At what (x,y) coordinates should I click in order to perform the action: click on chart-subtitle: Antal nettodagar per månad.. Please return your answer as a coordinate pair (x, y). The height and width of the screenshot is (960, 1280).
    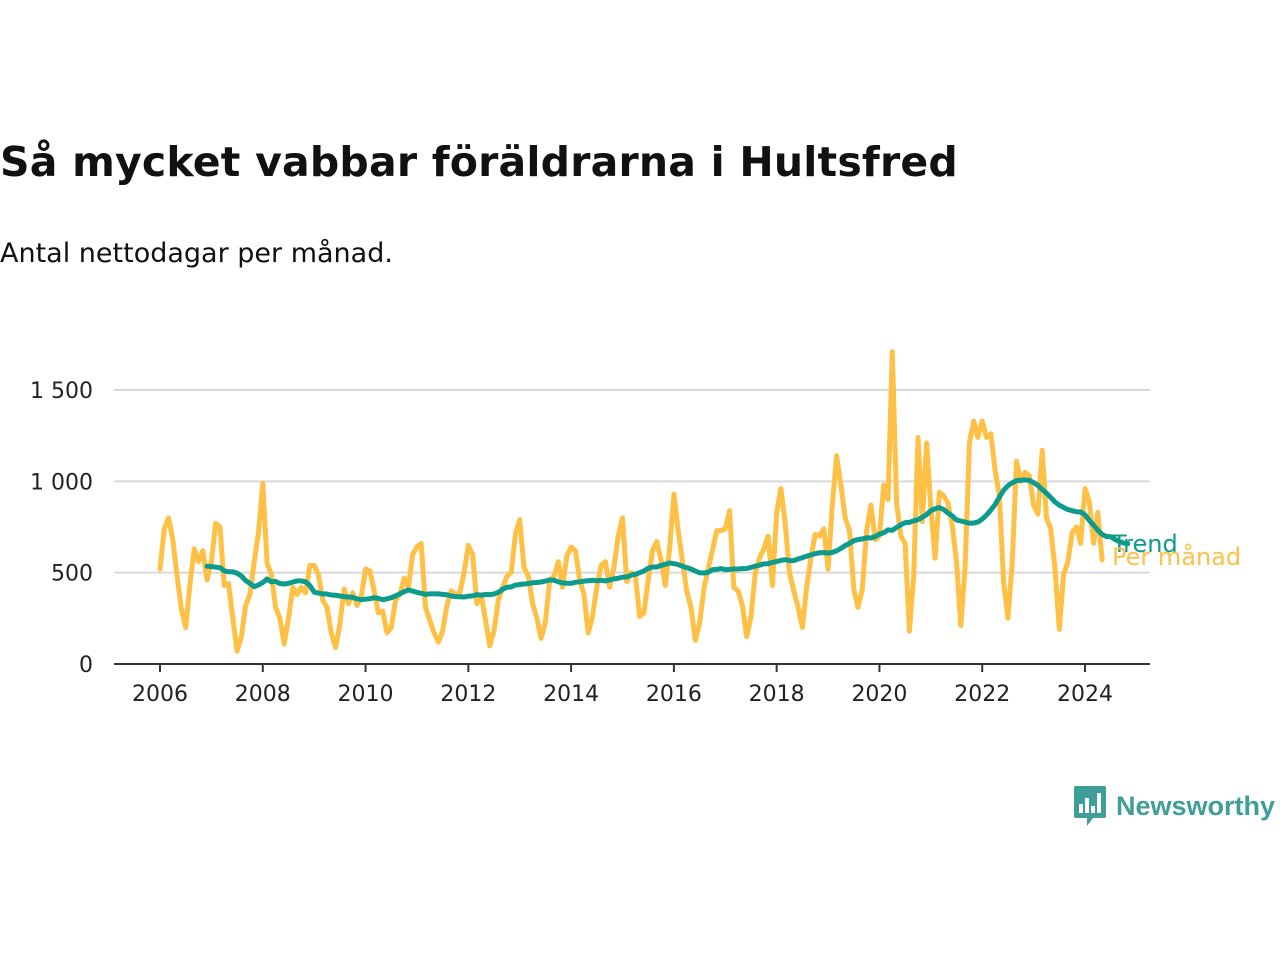
    Looking at the image, I should click on (196, 253).